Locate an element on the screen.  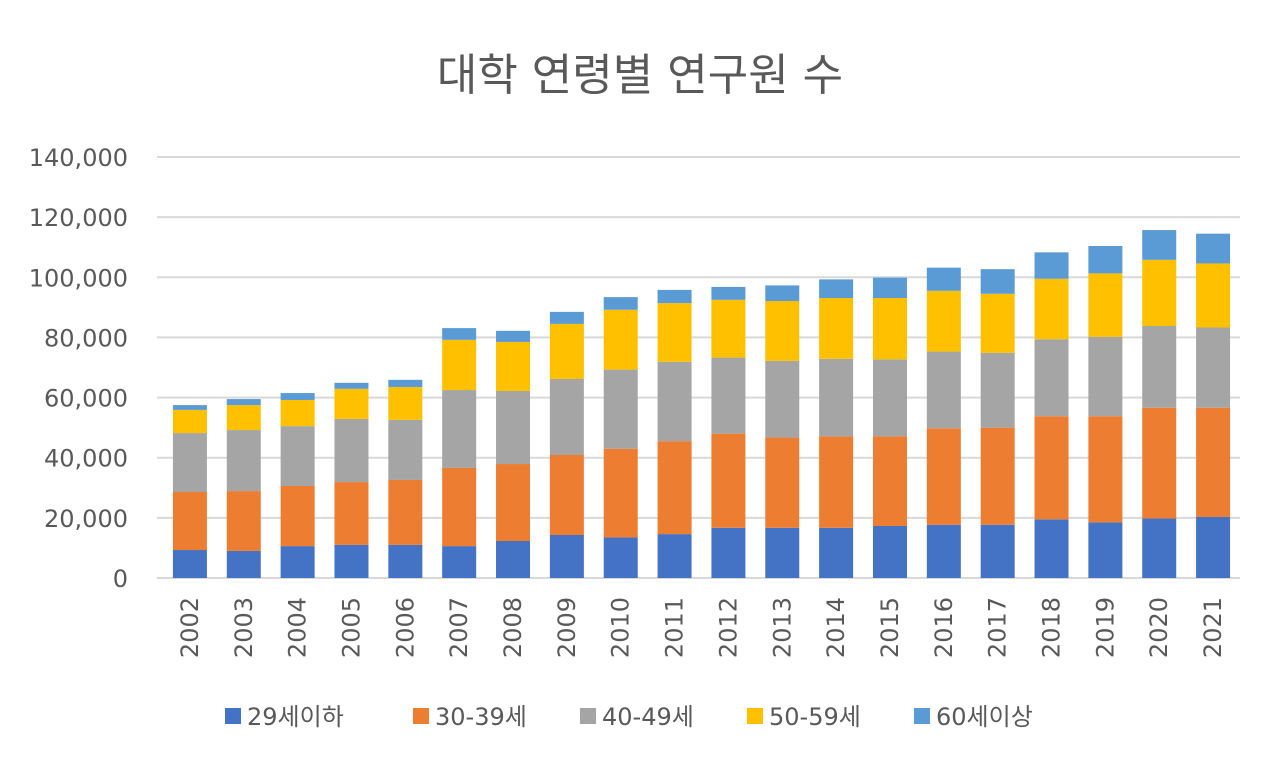
y-tick-label: 120,000 is located at coordinates (78, 218).